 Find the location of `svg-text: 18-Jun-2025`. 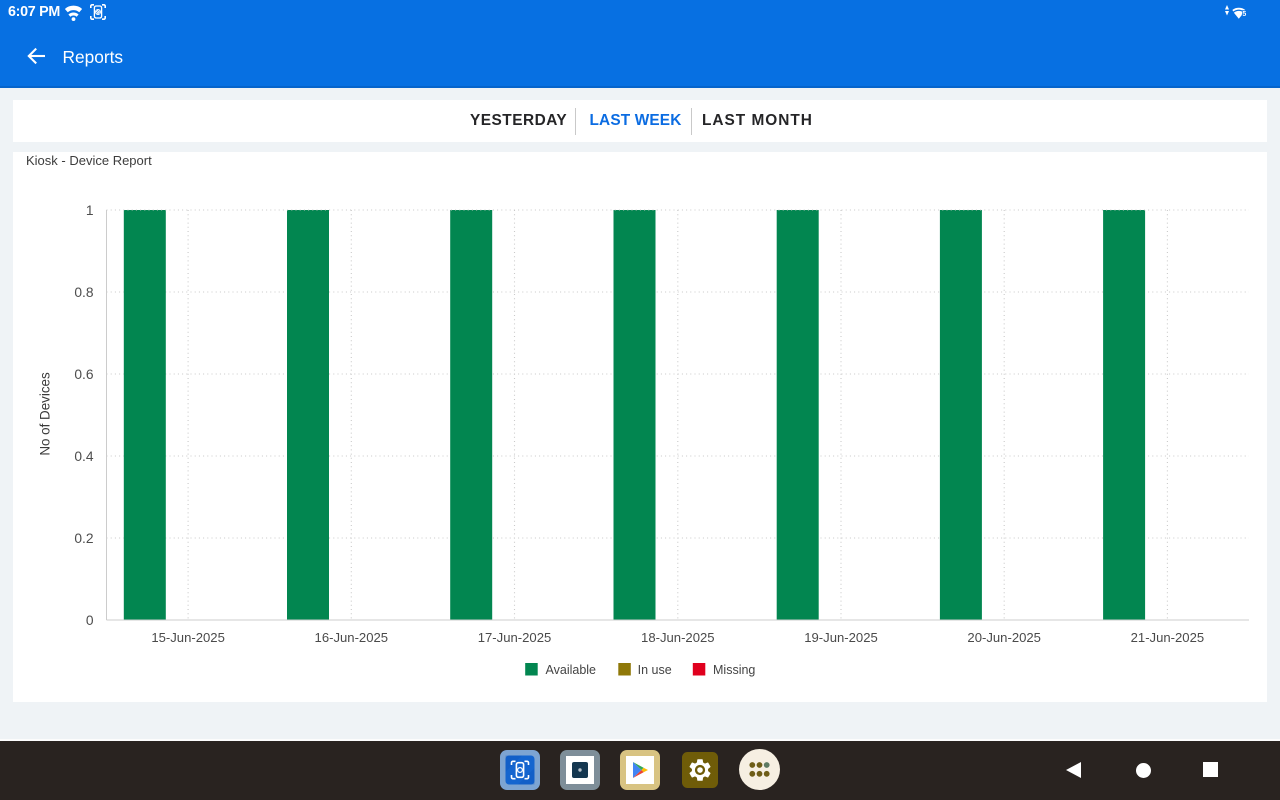

svg-text: 18-Jun-2025 is located at coordinates (678, 637).